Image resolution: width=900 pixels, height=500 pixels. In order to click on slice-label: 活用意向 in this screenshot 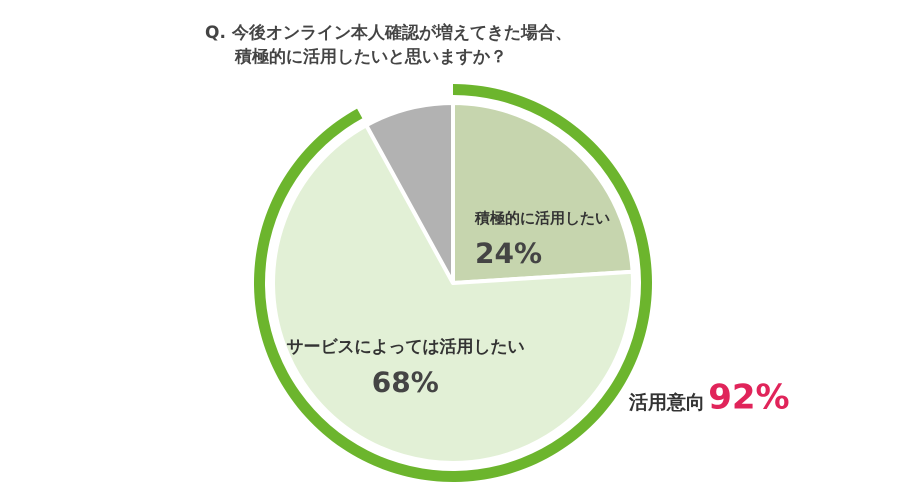, I will do `click(667, 403)`.